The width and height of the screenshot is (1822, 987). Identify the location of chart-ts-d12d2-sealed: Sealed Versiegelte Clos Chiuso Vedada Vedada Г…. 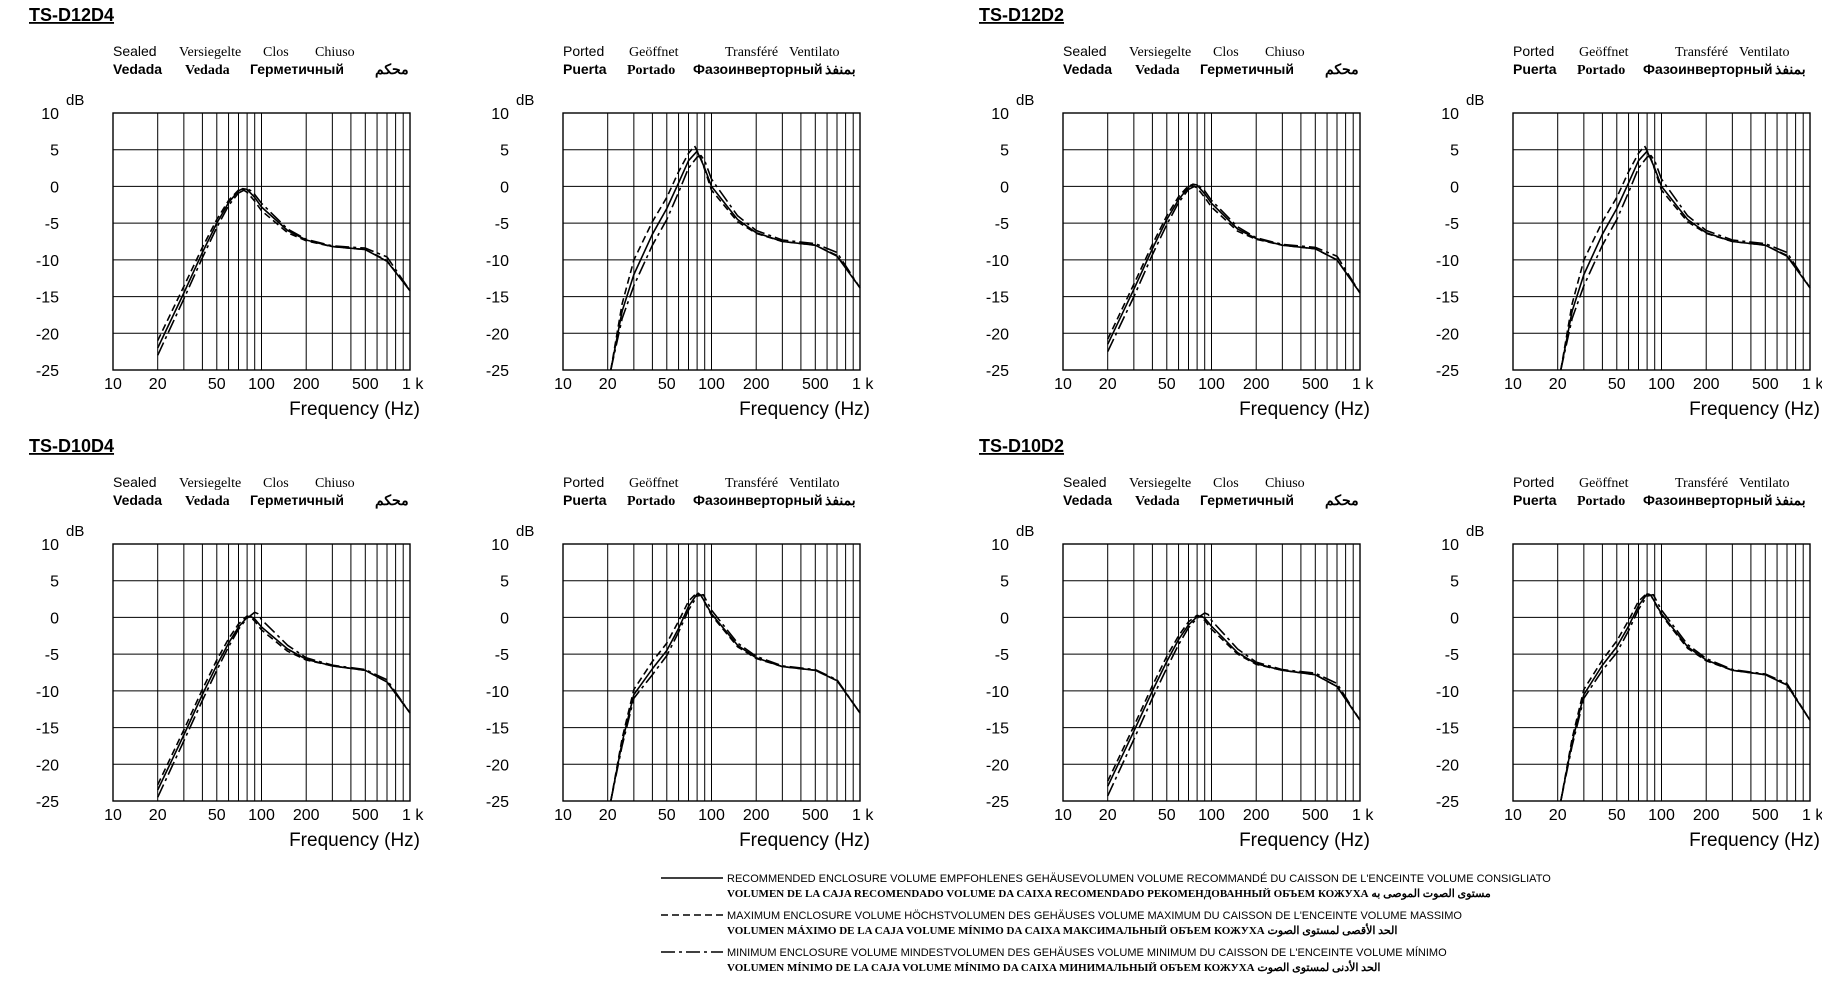
(1180, 231).